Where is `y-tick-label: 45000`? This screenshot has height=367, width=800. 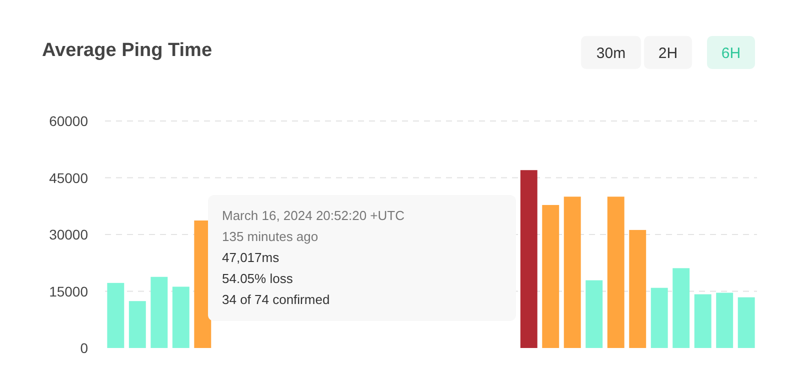 y-tick-label: 45000 is located at coordinates (68, 178).